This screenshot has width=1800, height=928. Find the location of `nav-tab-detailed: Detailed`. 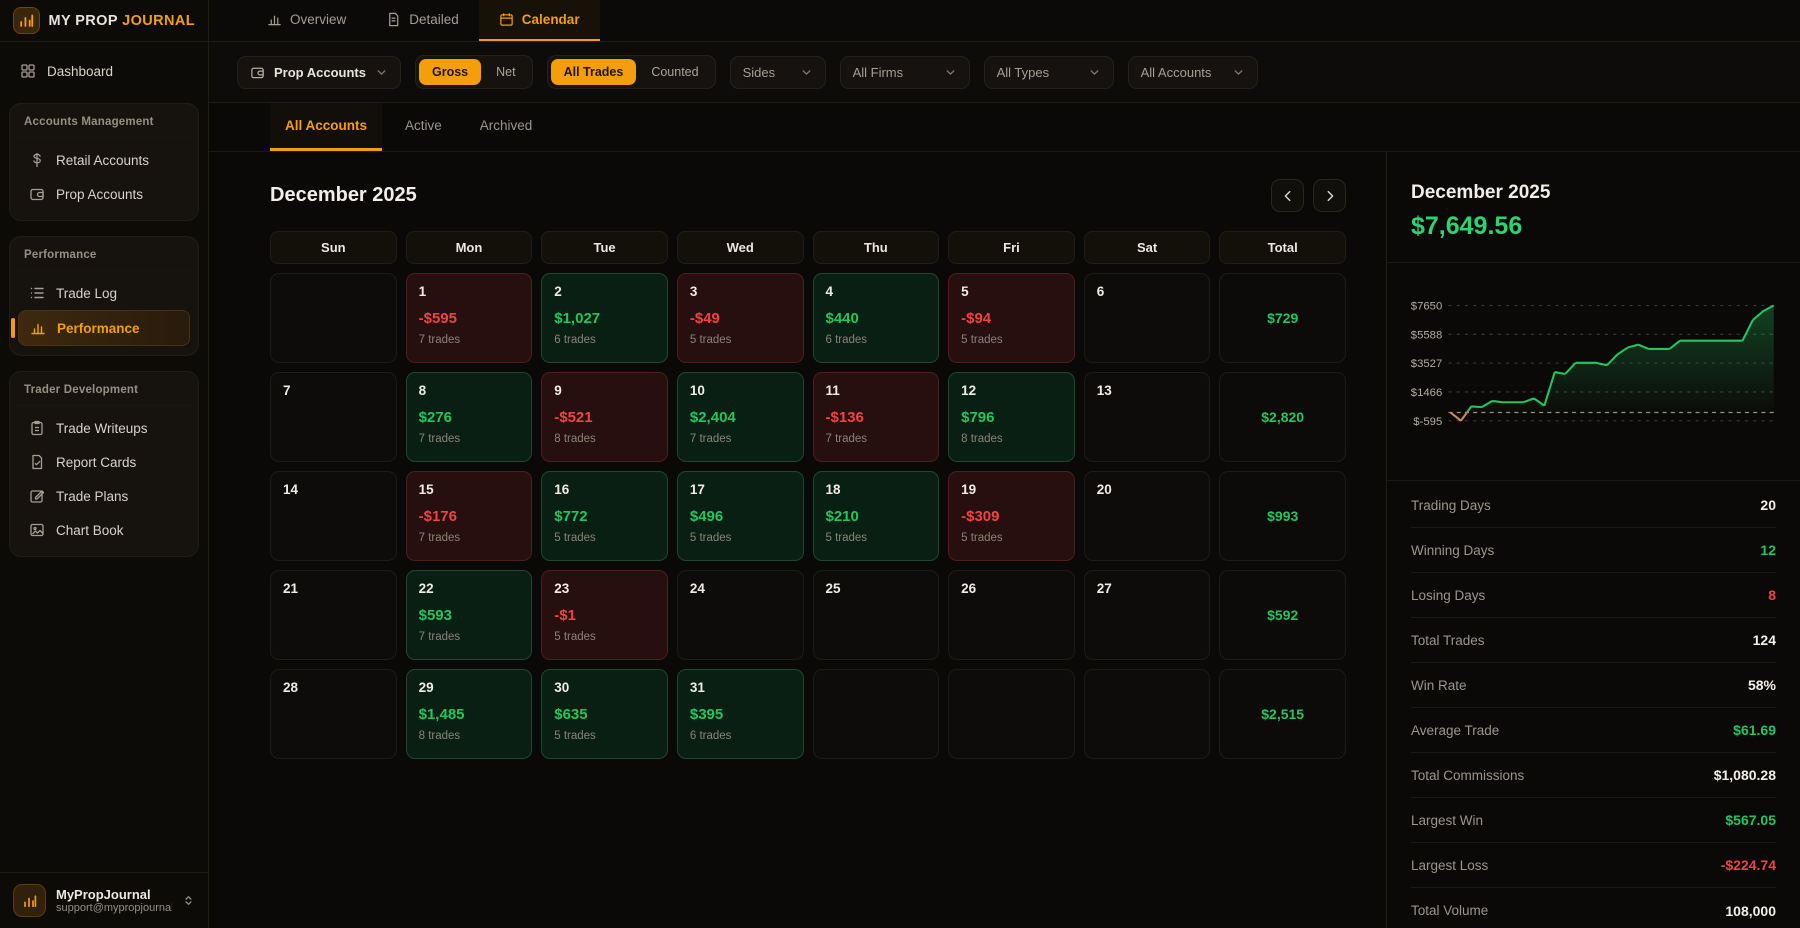

nav-tab-detailed: Detailed is located at coordinates (422, 20).